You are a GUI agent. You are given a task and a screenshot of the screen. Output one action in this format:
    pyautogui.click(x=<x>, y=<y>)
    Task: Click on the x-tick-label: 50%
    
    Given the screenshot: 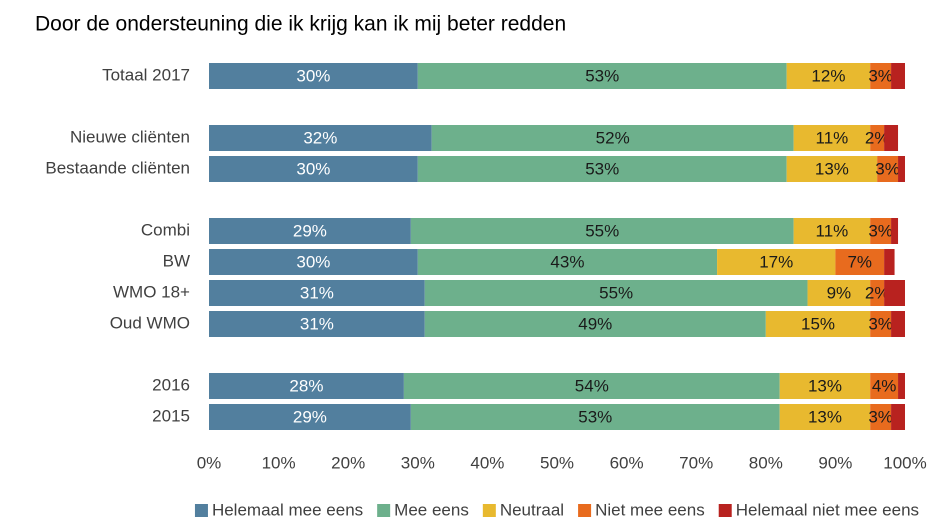 What is the action you would take?
    pyautogui.click(x=557, y=462)
    